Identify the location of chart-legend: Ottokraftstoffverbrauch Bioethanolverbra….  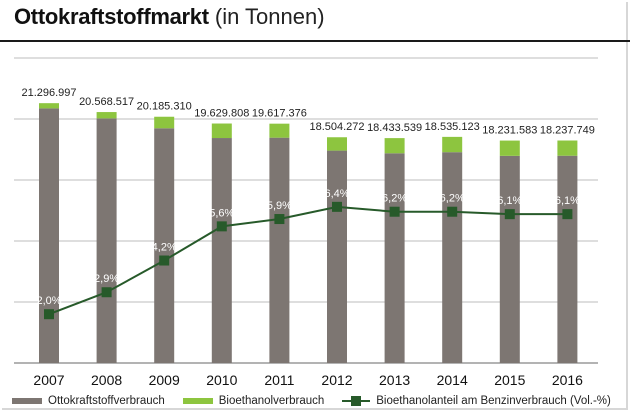
(320, 401).